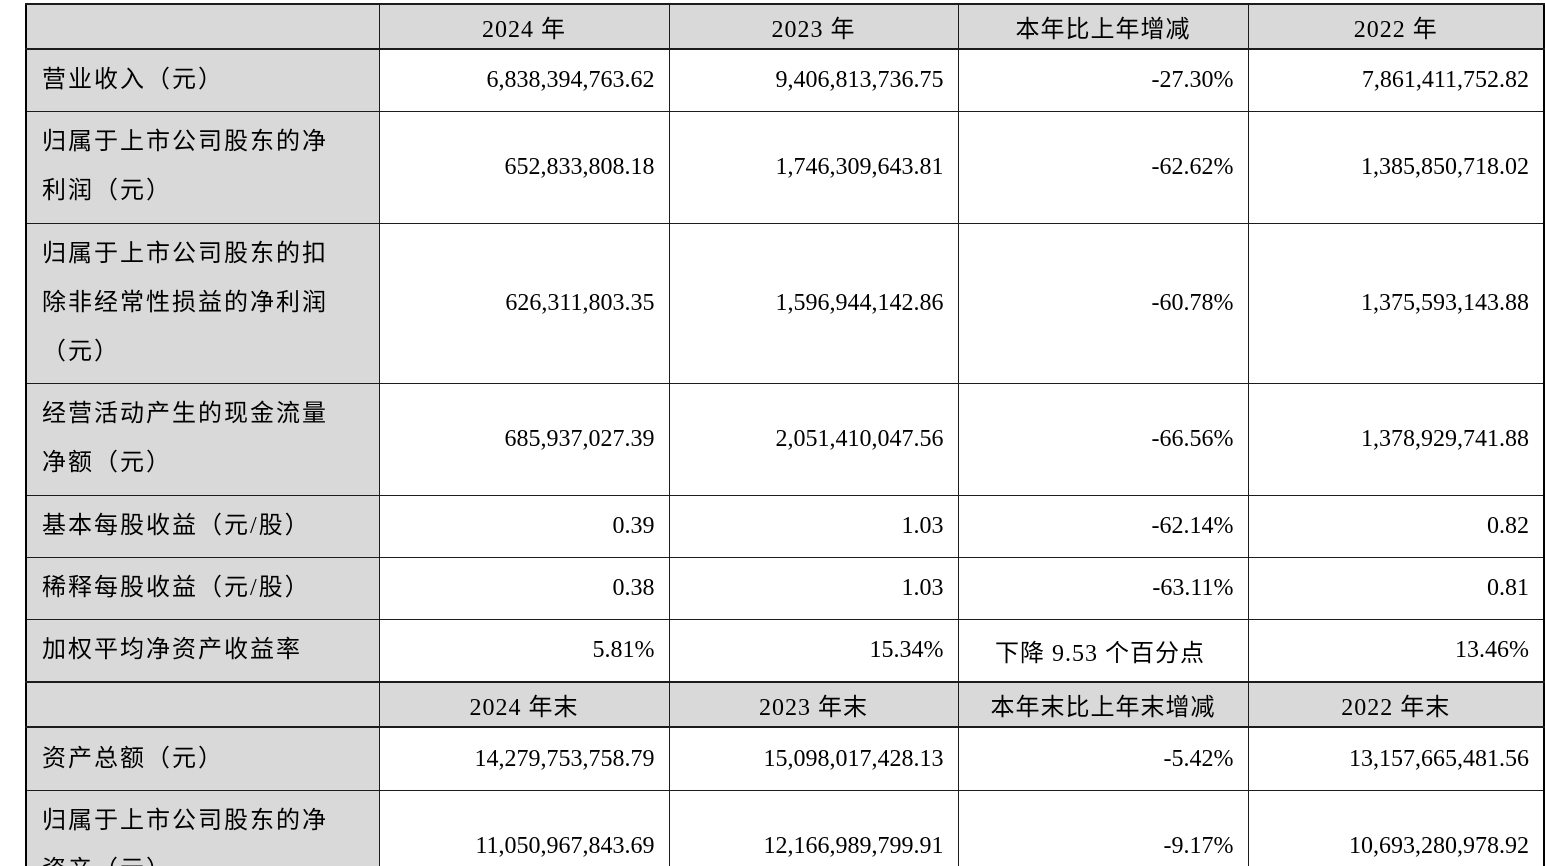  What do you see at coordinates (524, 827) in the screenshot?
I see `value-2024-eoy: 11,050,967,843.69` at bounding box center [524, 827].